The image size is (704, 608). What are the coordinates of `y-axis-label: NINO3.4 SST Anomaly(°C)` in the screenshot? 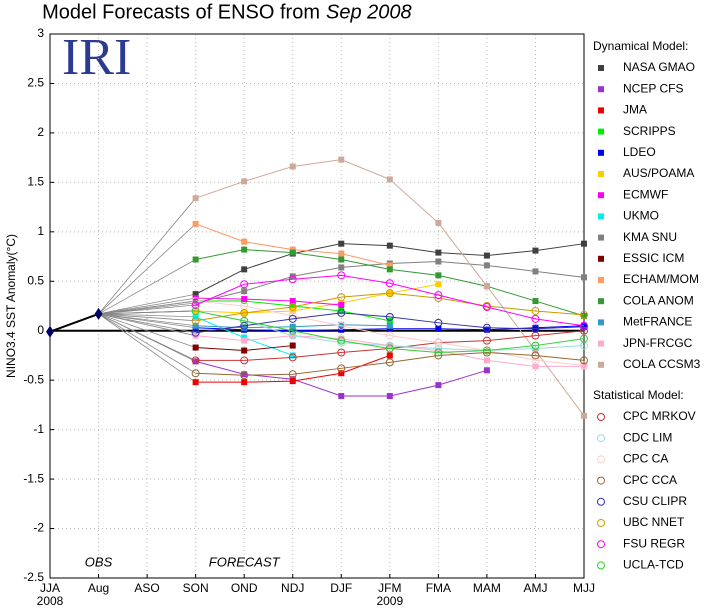 It's located at (11, 306).